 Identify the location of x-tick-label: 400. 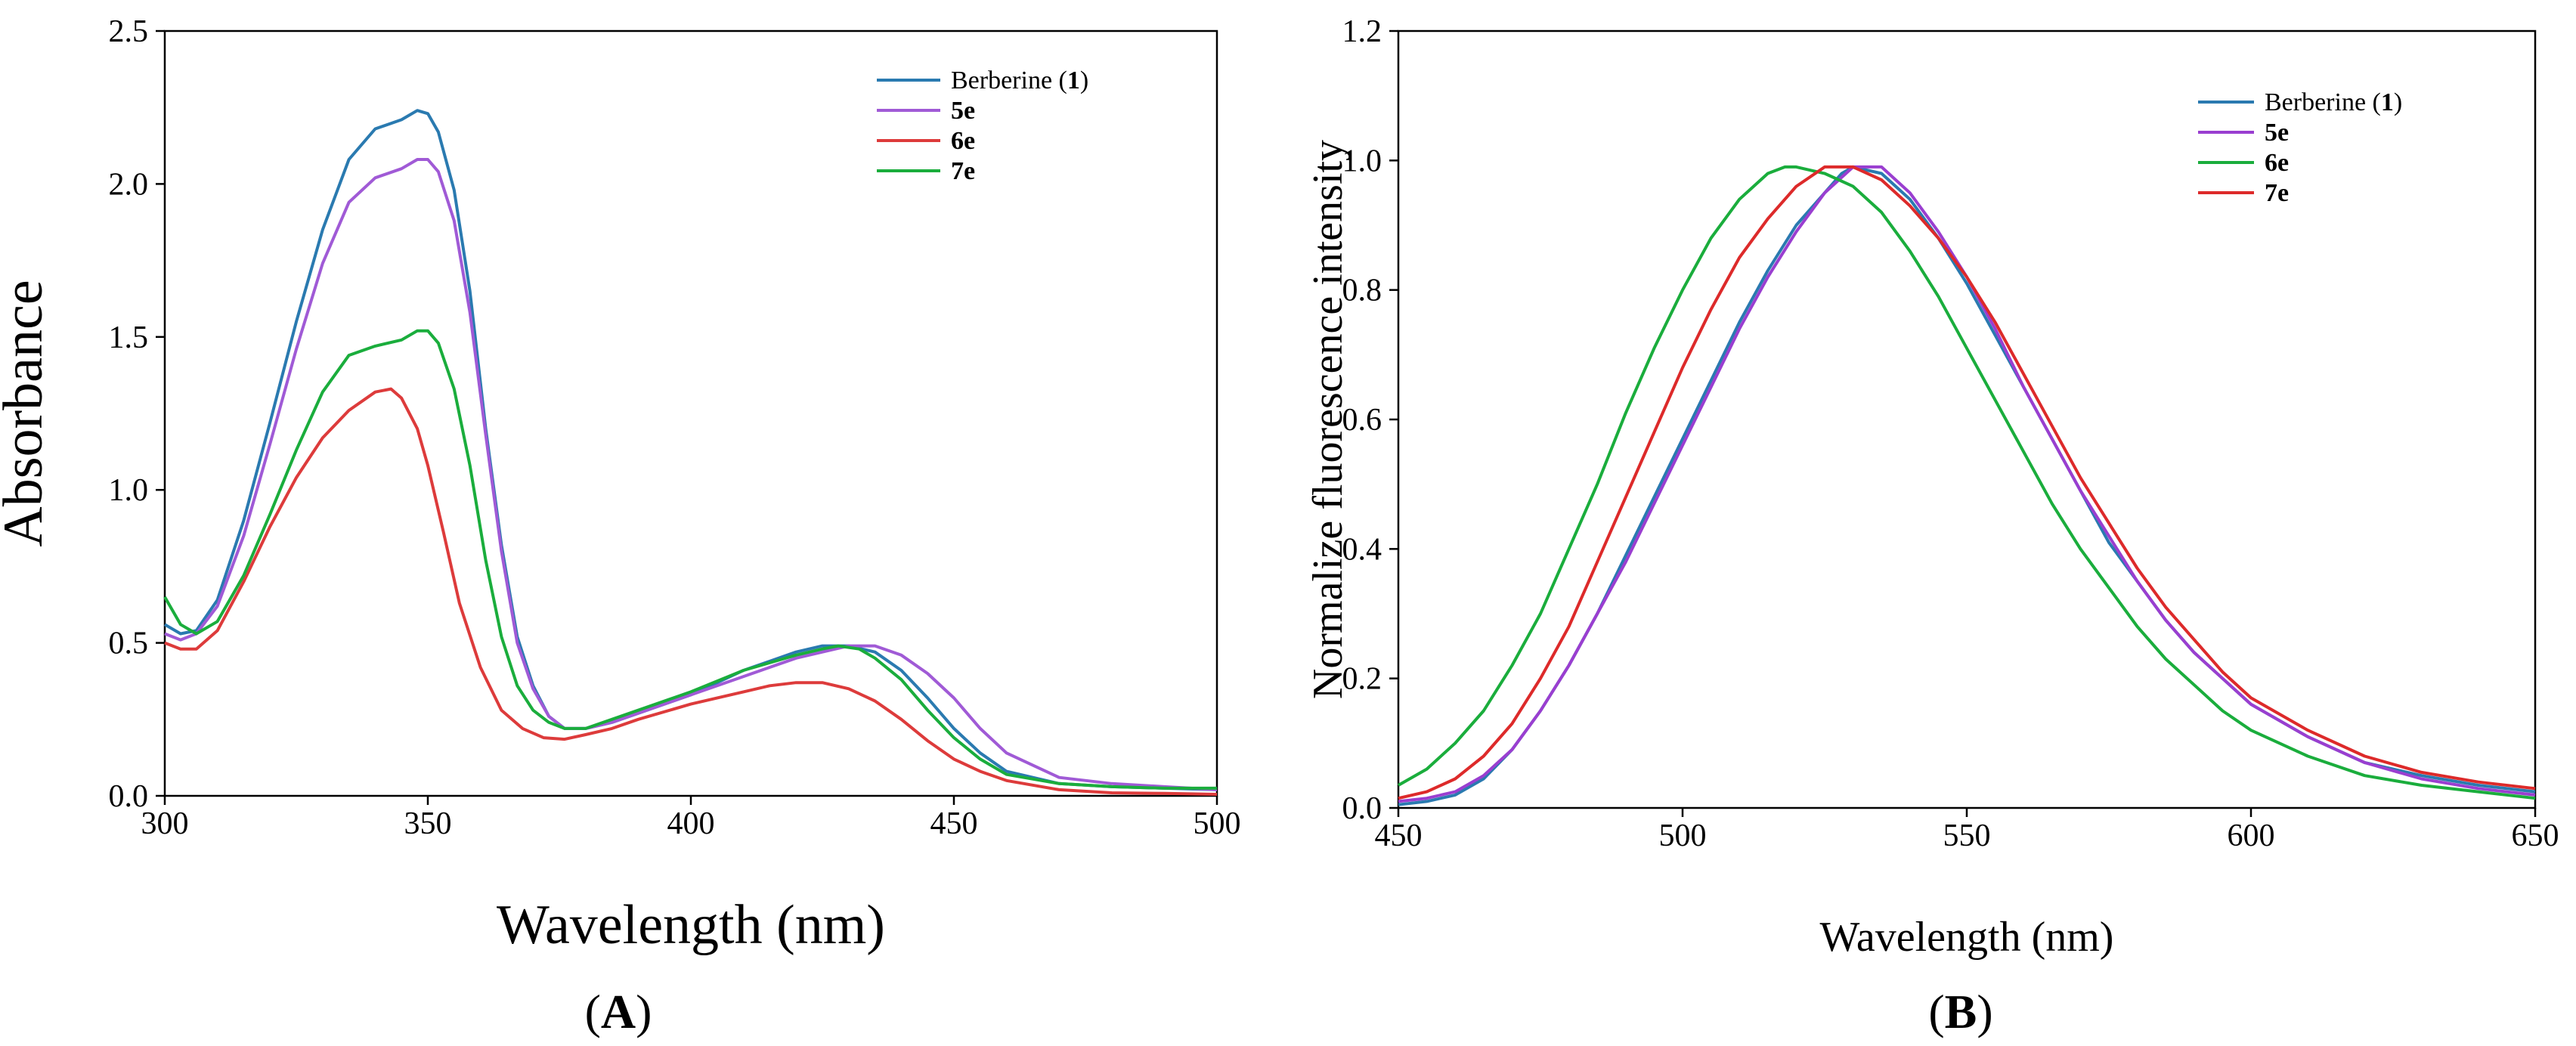
(691, 823).